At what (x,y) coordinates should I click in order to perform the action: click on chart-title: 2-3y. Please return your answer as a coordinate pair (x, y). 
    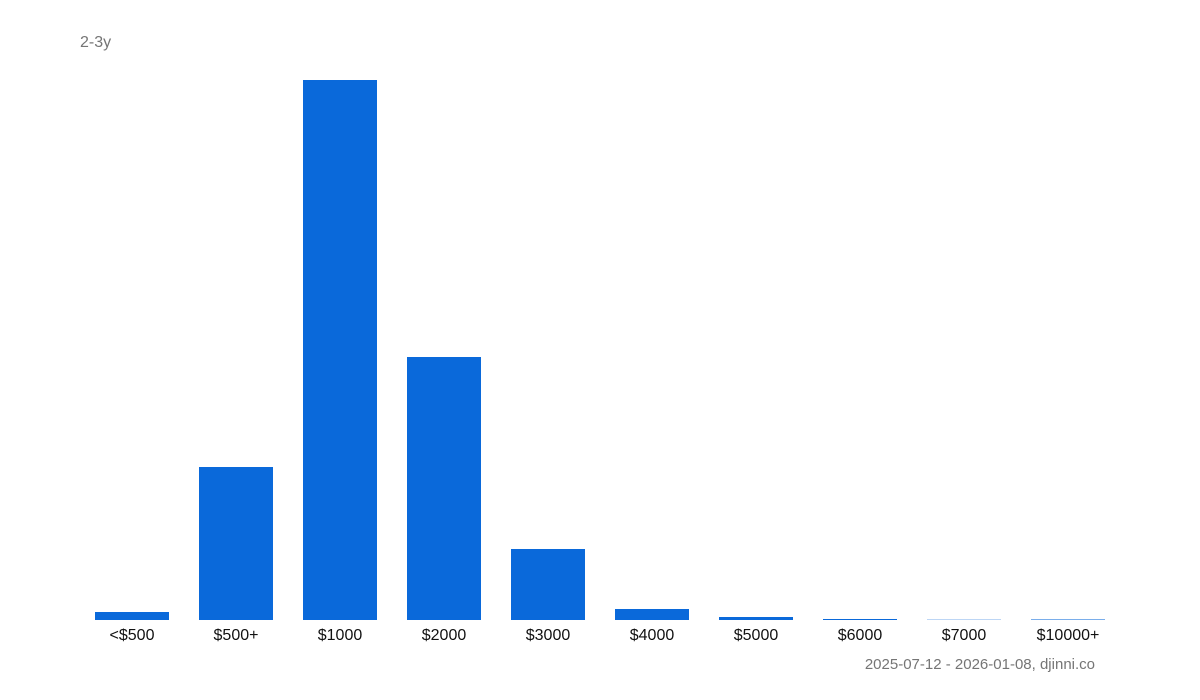
    Looking at the image, I should click on (96, 42).